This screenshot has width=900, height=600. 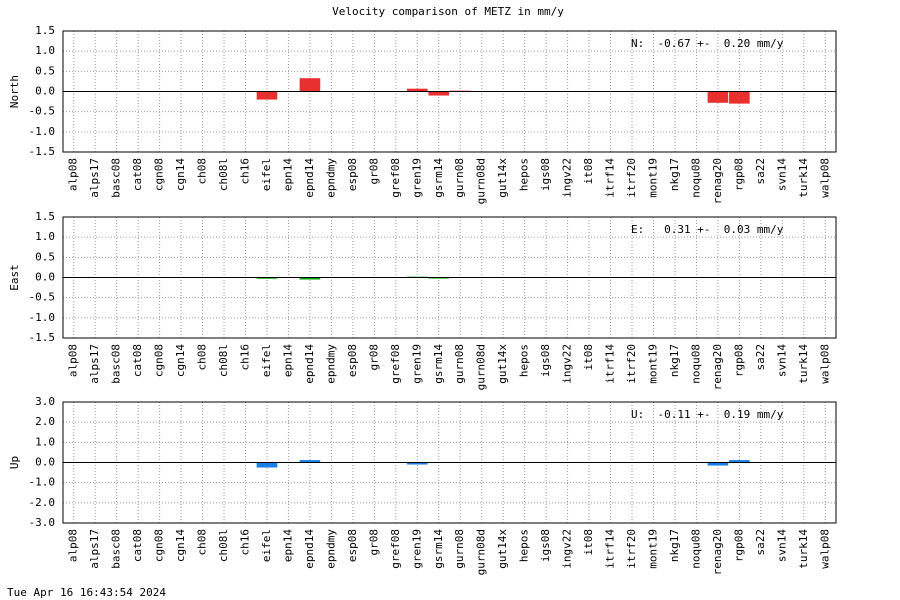 I want to click on annotation: U: -0.11 +- 0.19 mm/y, so click(x=707, y=414).